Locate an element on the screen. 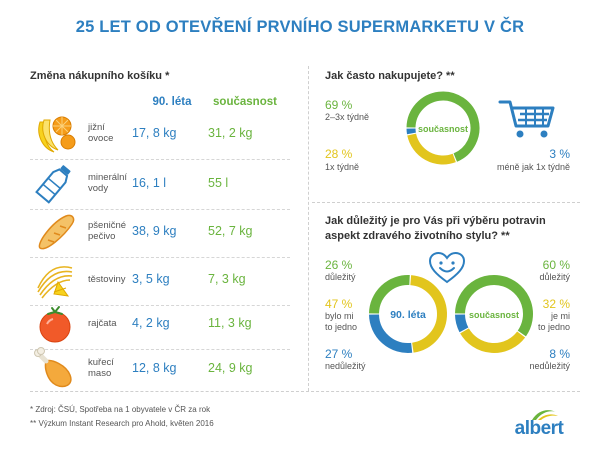  now-pct-1: 60 % is located at coordinates (556, 265).